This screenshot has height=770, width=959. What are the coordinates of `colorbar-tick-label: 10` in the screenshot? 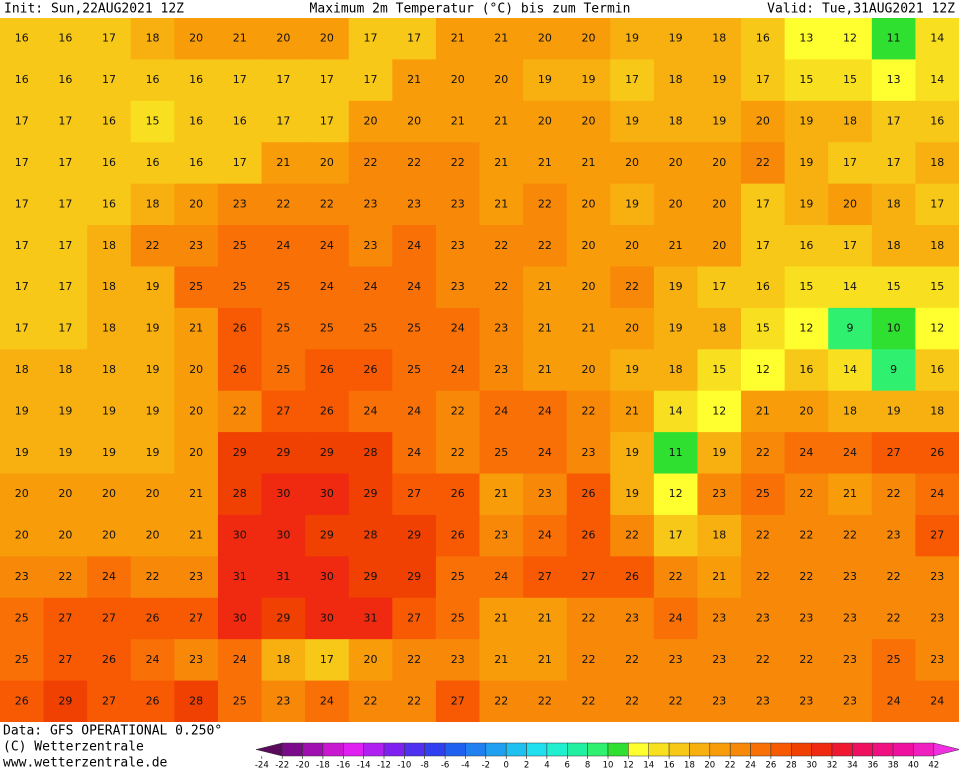 It's located at (608, 765).